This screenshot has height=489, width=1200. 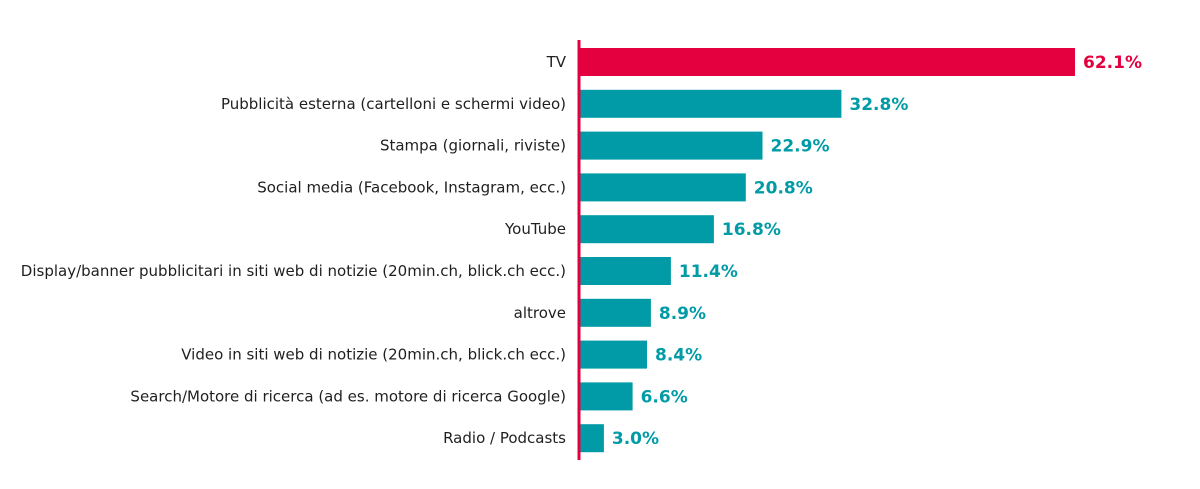 What do you see at coordinates (556, 62) in the screenshot?
I see `category-label-0: TV` at bounding box center [556, 62].